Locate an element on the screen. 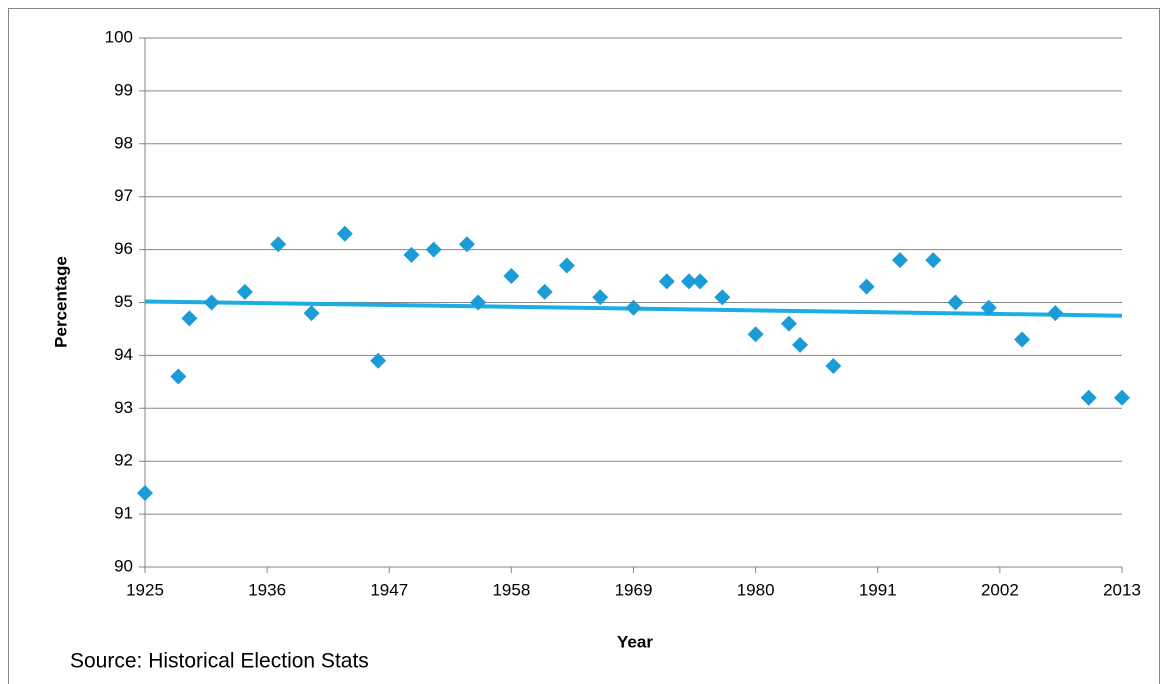 The height and width of the screenshot is (684, 1168). y-axis-title: Percentage is located at coordinates (60, 302).